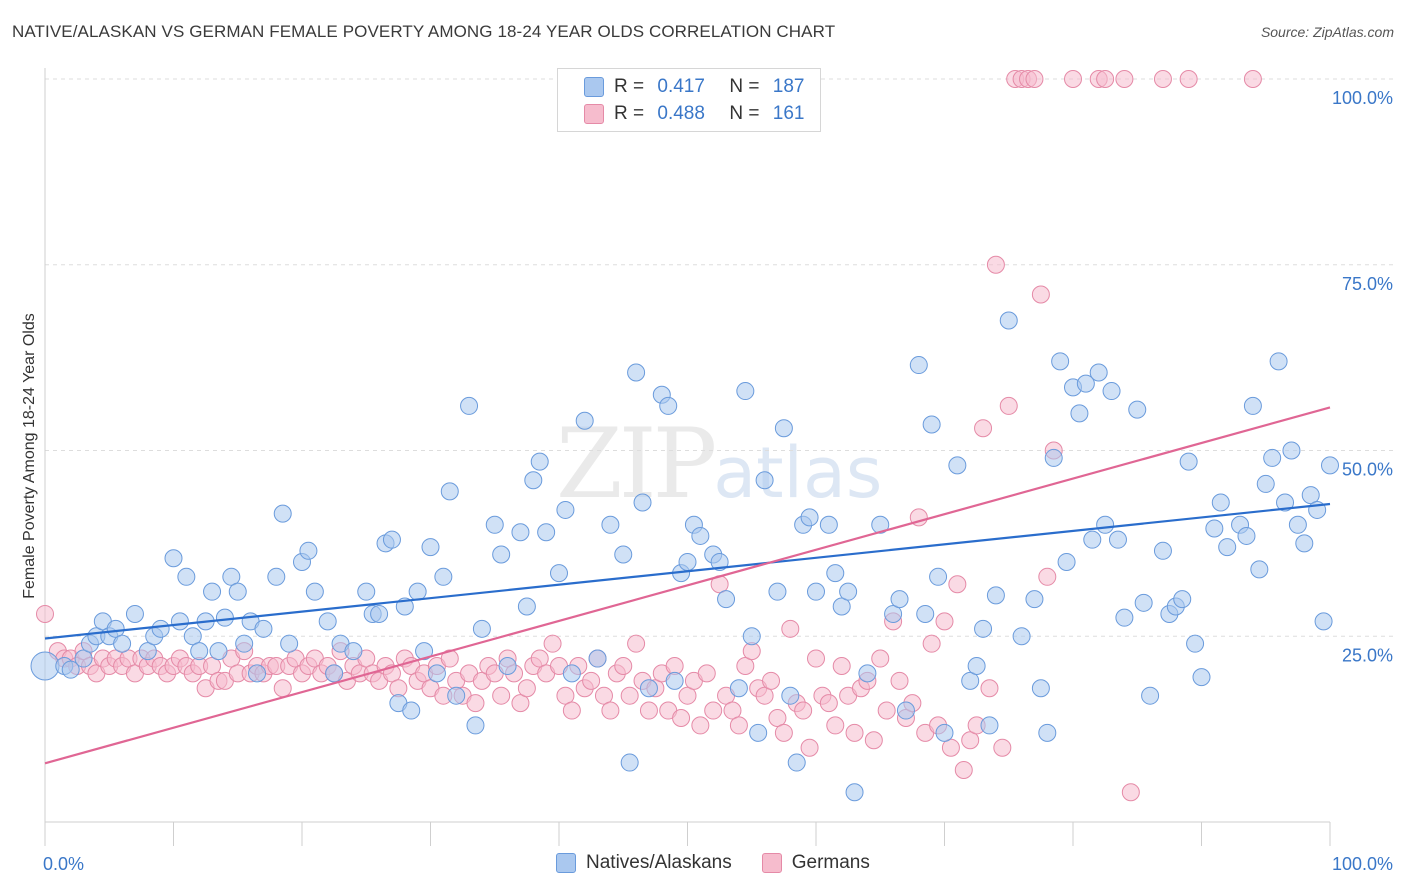 Image resolution: width=1406 pixels, height=892 pixels. Describe the element at coordinates (788, 113) in the screenshot. I see `germans-n-value: 161` at that location.